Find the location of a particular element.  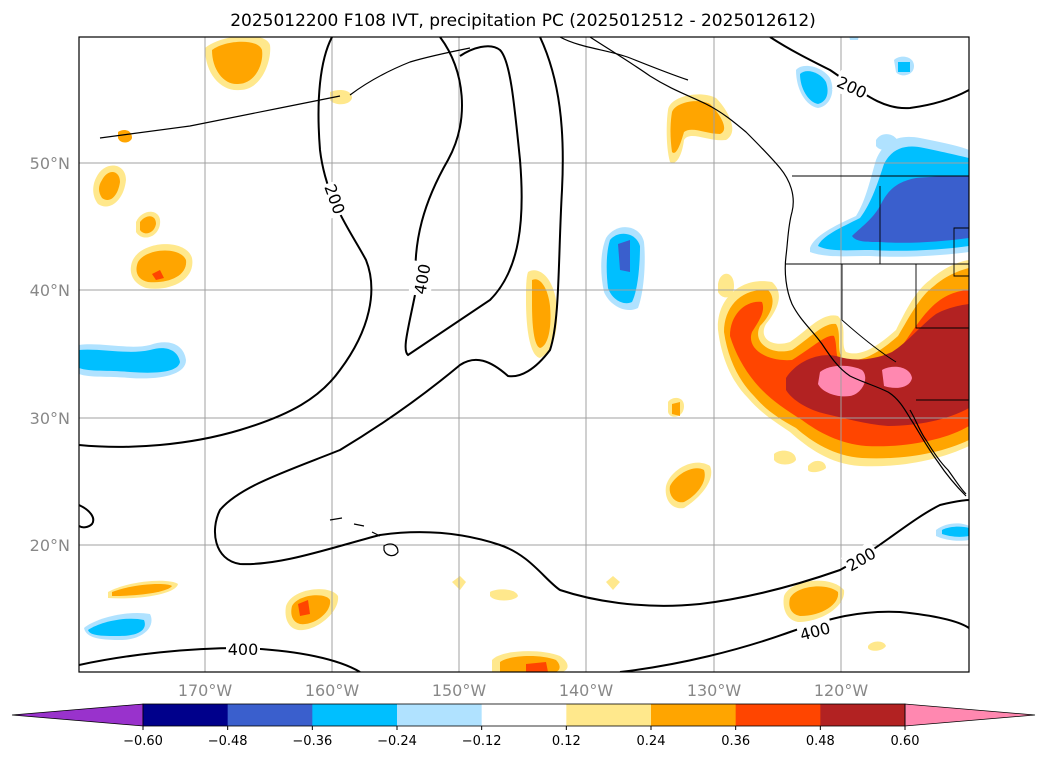

aleutian-islands is located at coordinates (220, 117).